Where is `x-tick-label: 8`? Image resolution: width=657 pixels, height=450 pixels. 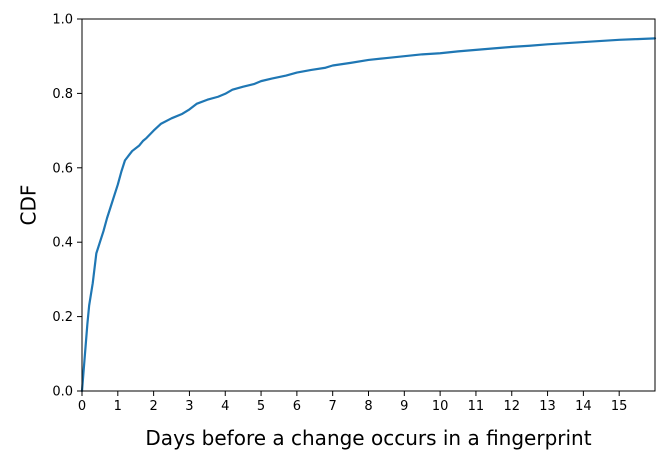 x-tick-label: 8 is located at coordinates (368, 406).